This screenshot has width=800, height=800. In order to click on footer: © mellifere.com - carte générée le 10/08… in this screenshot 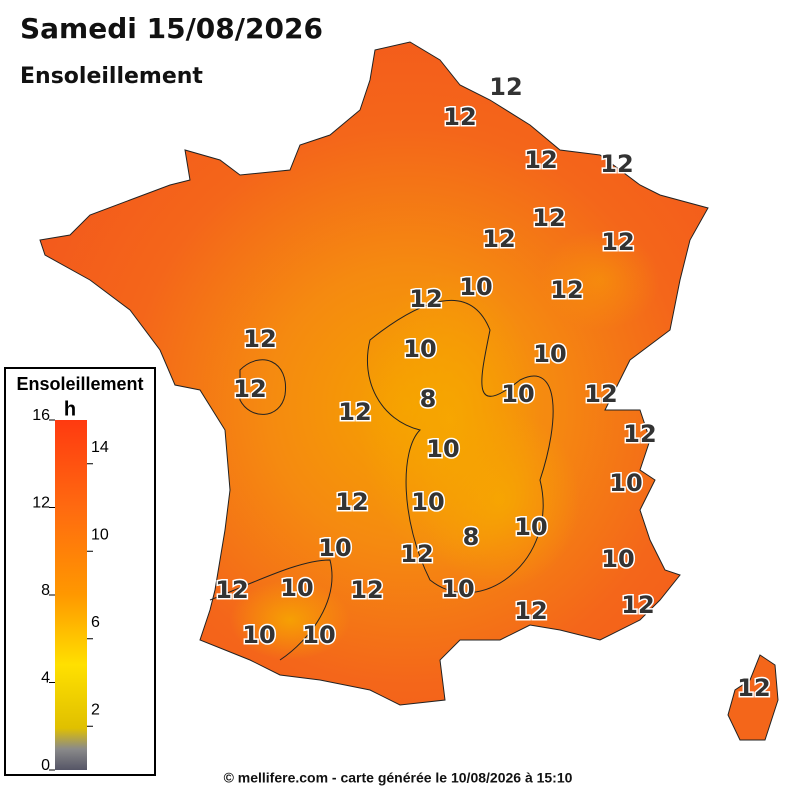, I will do `click(398, 778)`.